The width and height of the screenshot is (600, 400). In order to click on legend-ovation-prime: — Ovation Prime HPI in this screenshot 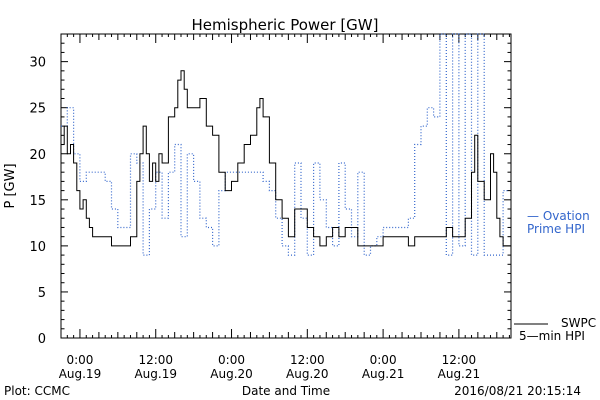, I will do `click(558, 222)`.